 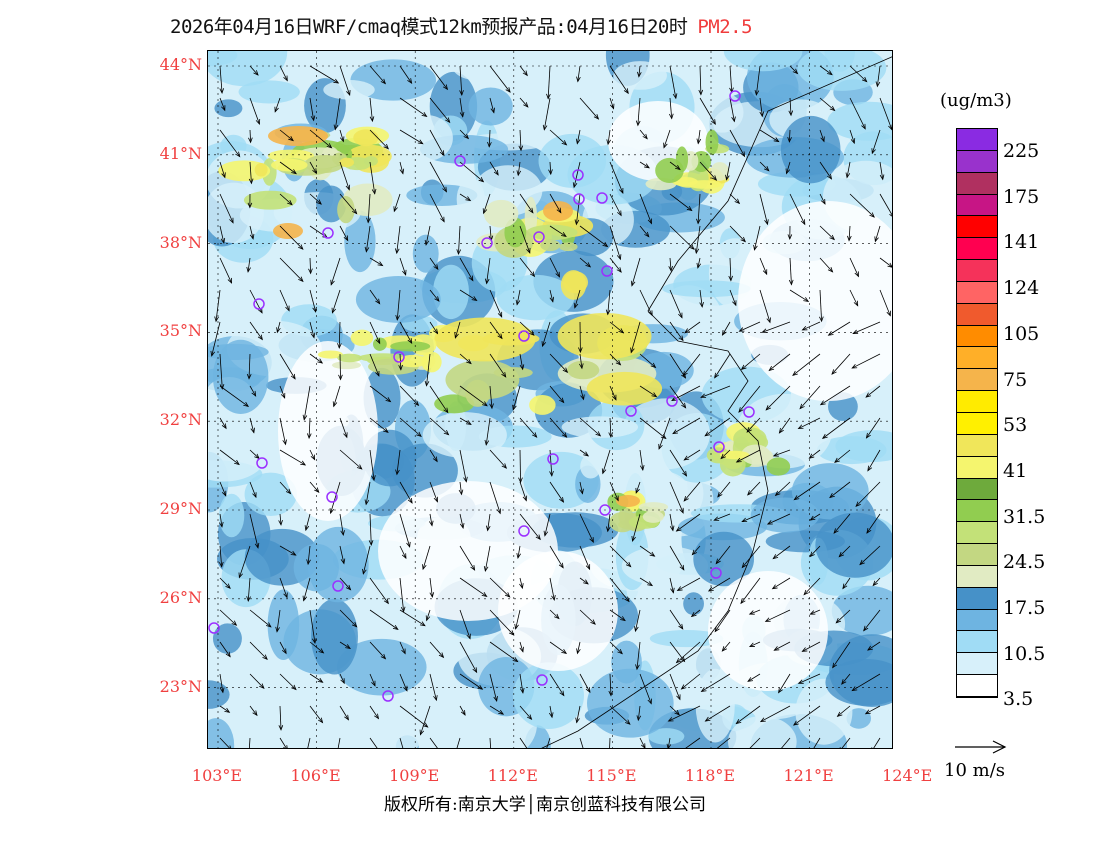 I want to click on colorbar-label: 24.5, so click(x=1024, y=562).